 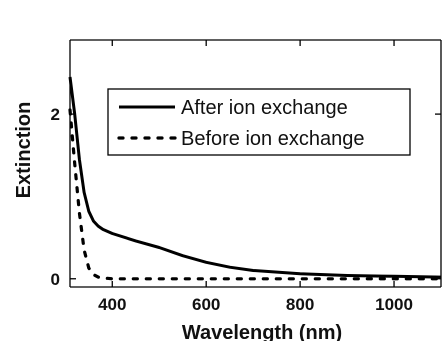 What do you see at coordinates (55, 114) in the screenshot?
I see `y-tick-label: 2` at bounding box center [55, 114].